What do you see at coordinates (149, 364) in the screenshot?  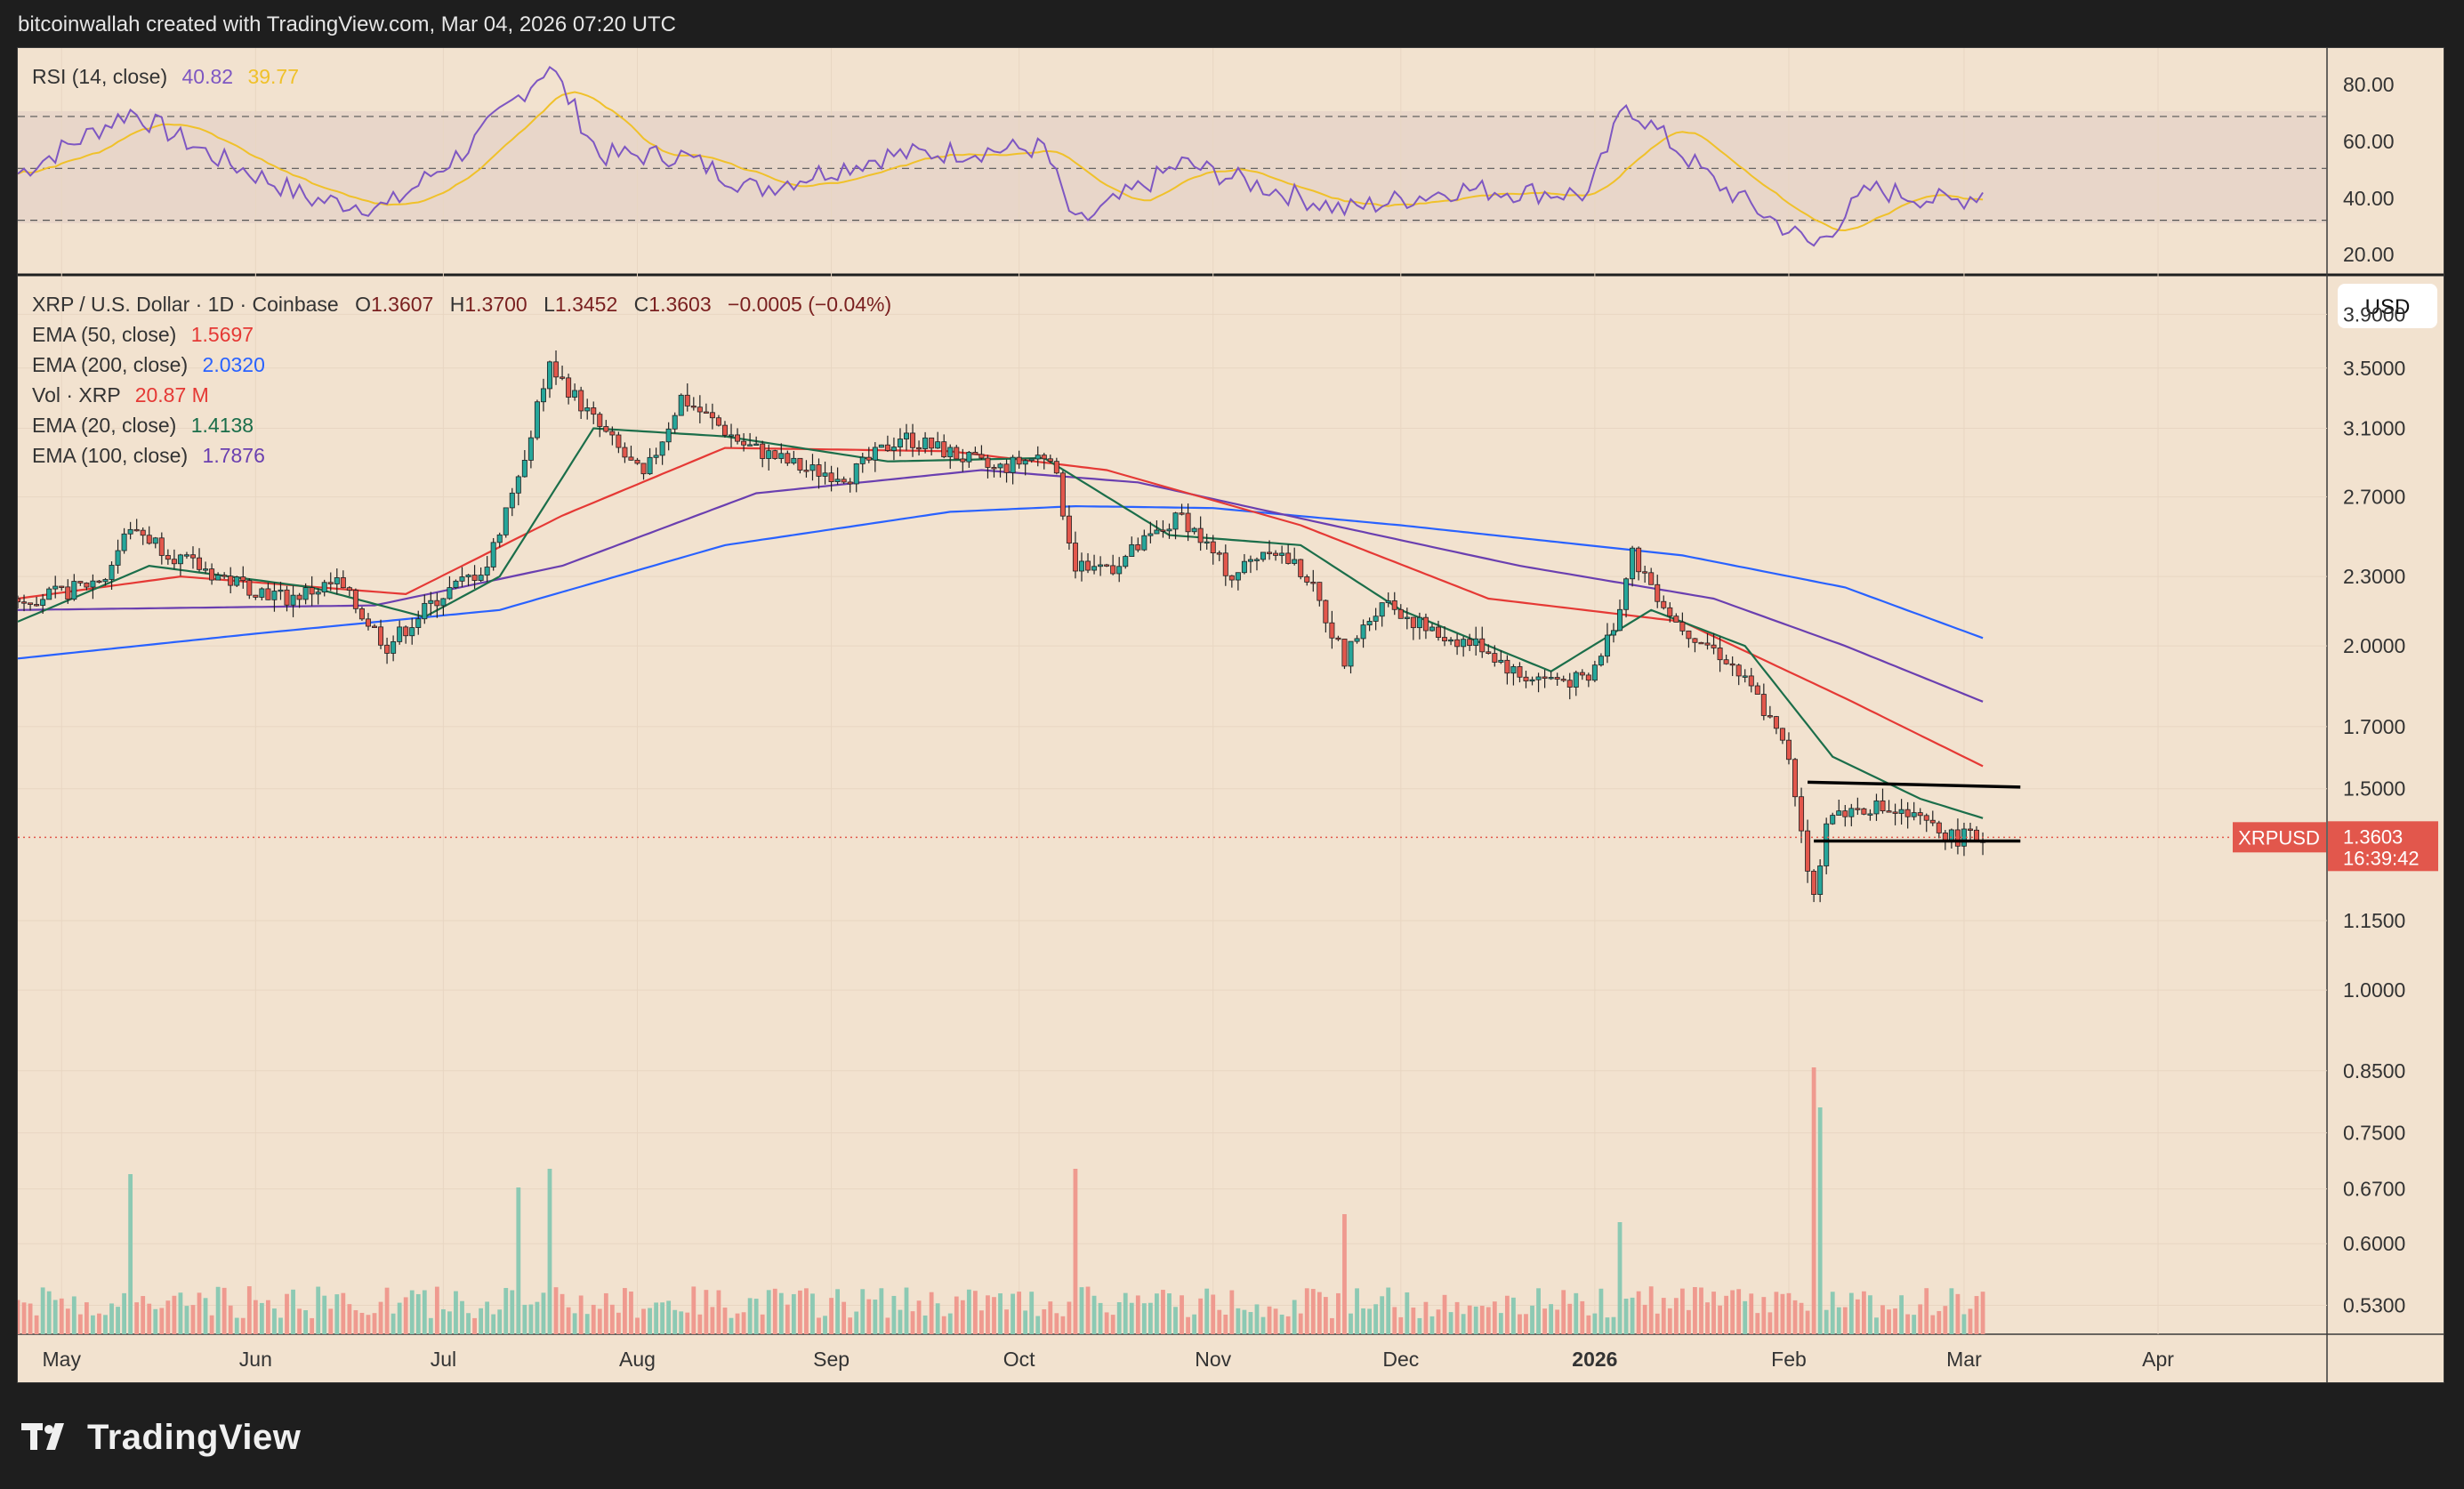 I see `indicator-ema200: EMA (200, close) 2.0320` at bounding box center [149, 364].